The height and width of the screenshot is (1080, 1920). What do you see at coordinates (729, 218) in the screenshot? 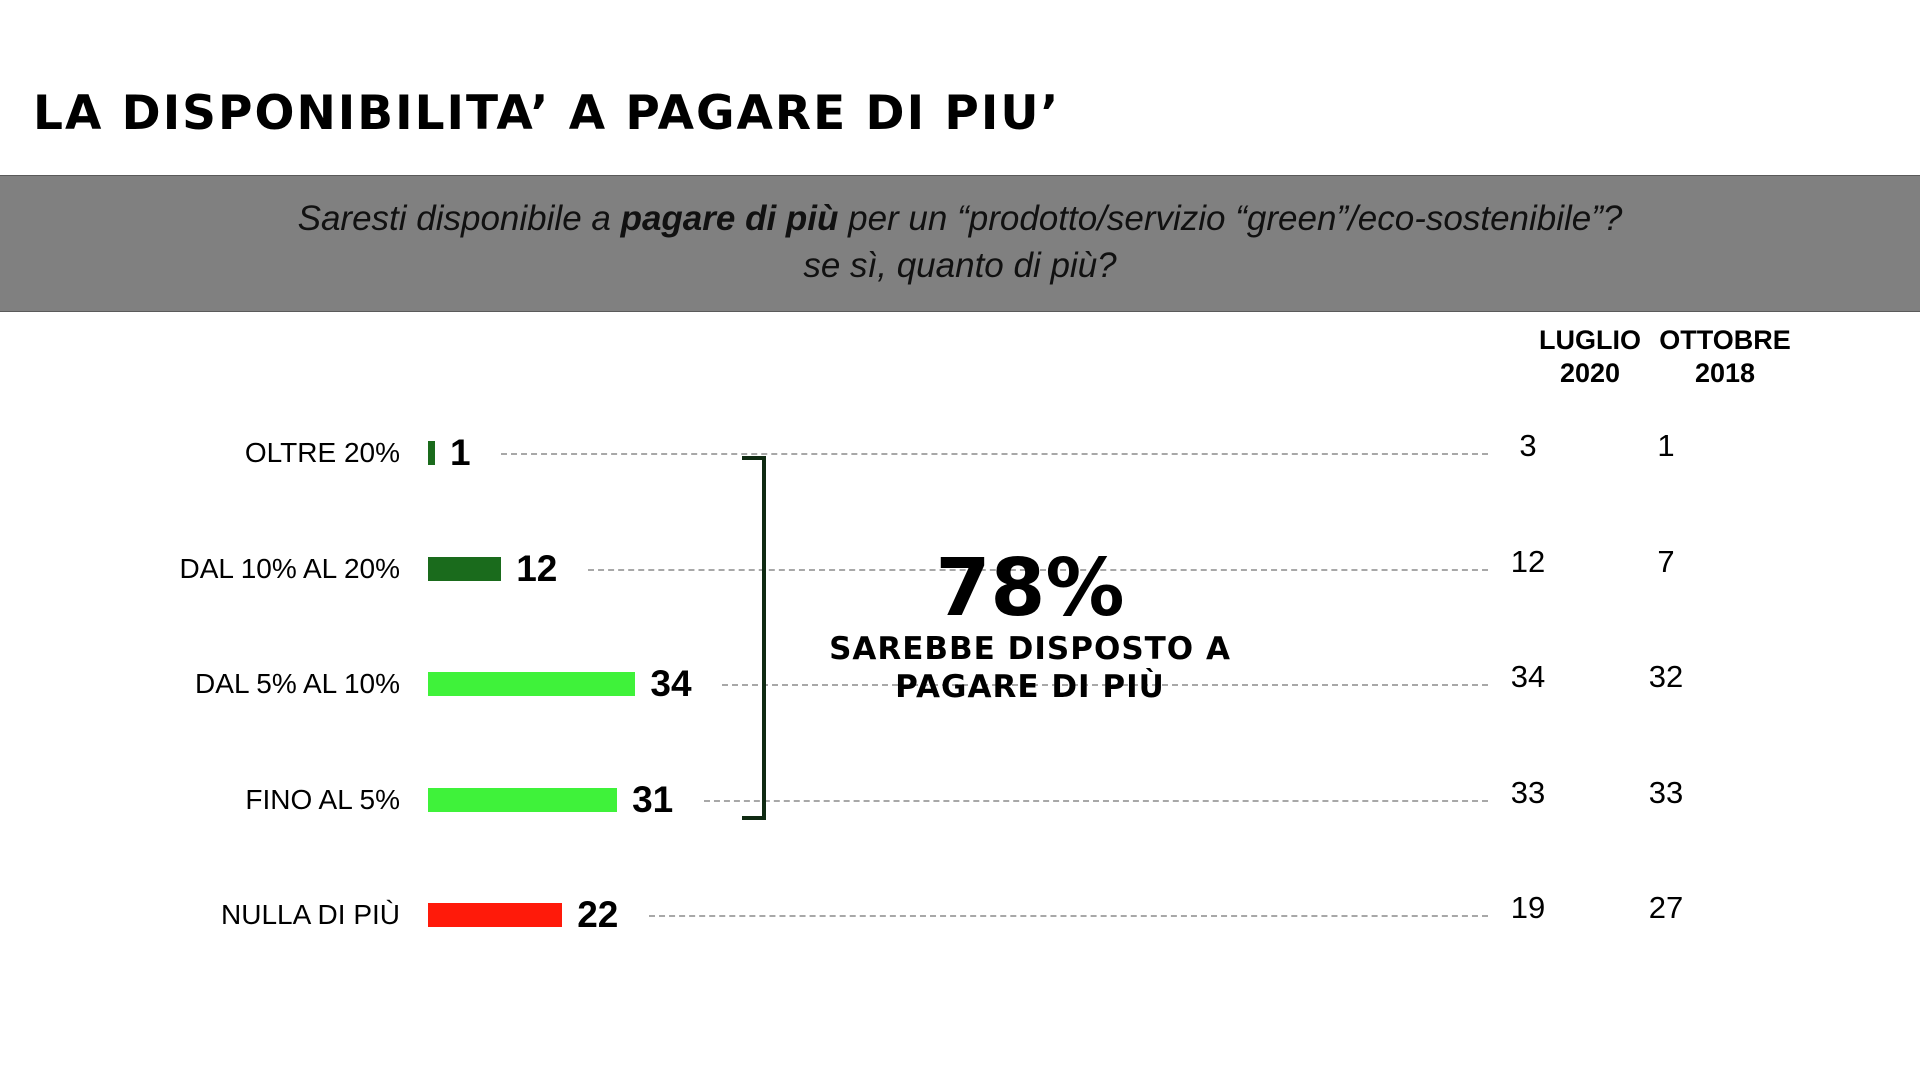
I see `question-text-bold: pagare di più` at bounding box center [729, 218].